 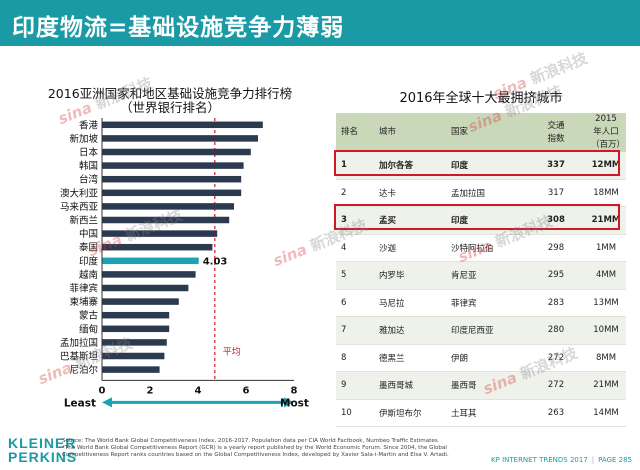 What do you see at coordinates (150, 390) in the screenshot?
I see `x-tick-label: 2` at bounding box center [150, 390].